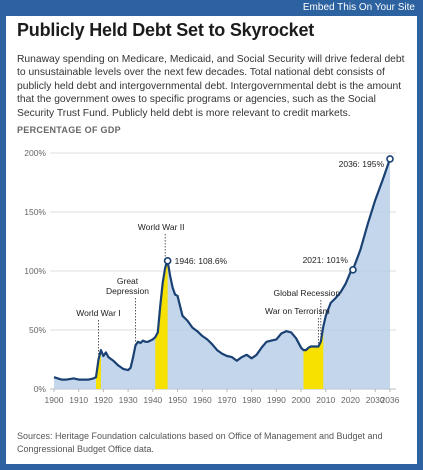 The image size is (423, 470). What do you see at coordinates (350, 400) in the screenshot?
I see `x-tick-label: 2020` at bounding box center [350, 400].